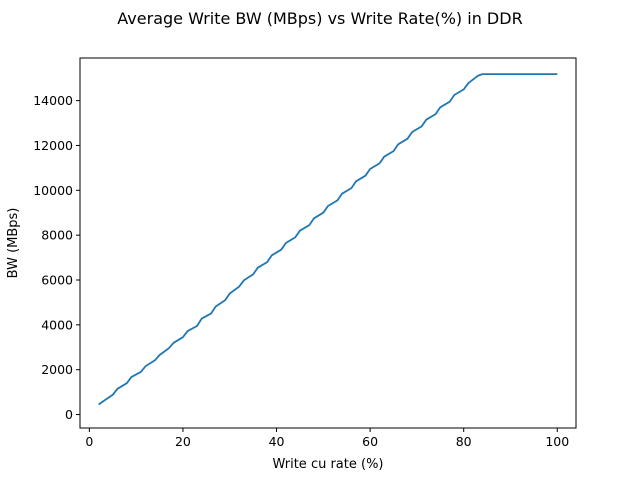 Image resolution: width=640 pixels, height=480 pixels. Describe the element at coordinates (89, 441) in the screenshot. I see `x-tick-label: 0` at that location.